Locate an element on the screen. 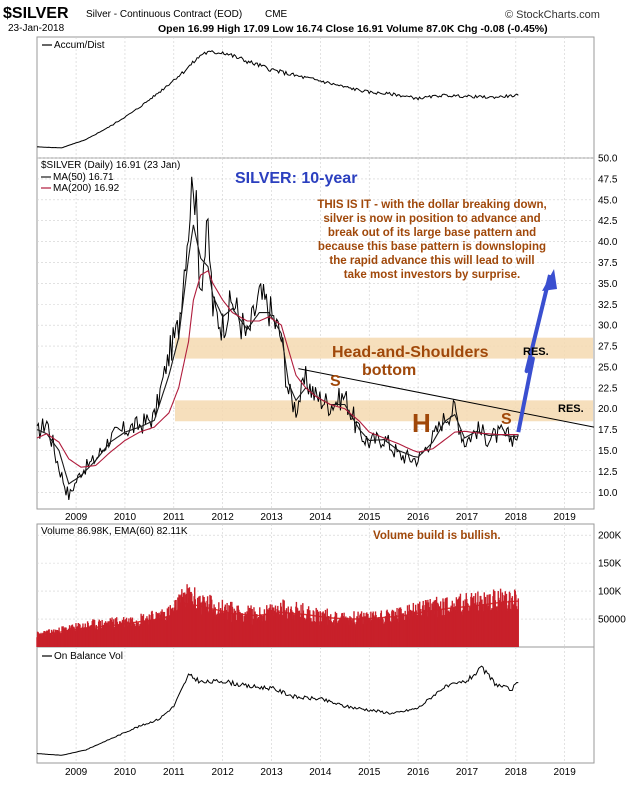  obv-panel is located at coordinates (315, 705).